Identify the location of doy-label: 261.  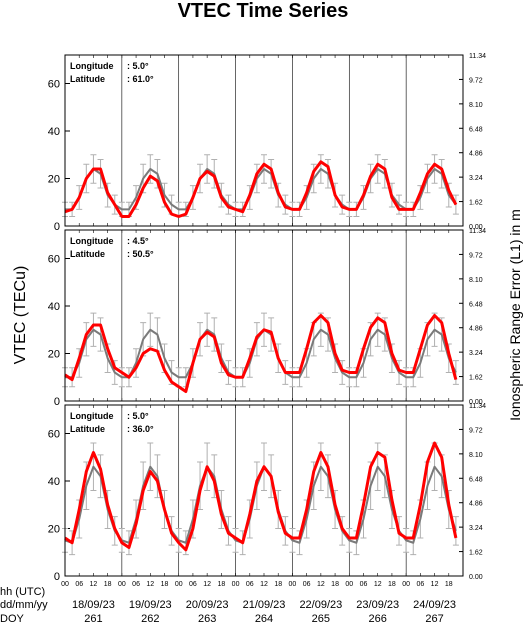
(93, 618).